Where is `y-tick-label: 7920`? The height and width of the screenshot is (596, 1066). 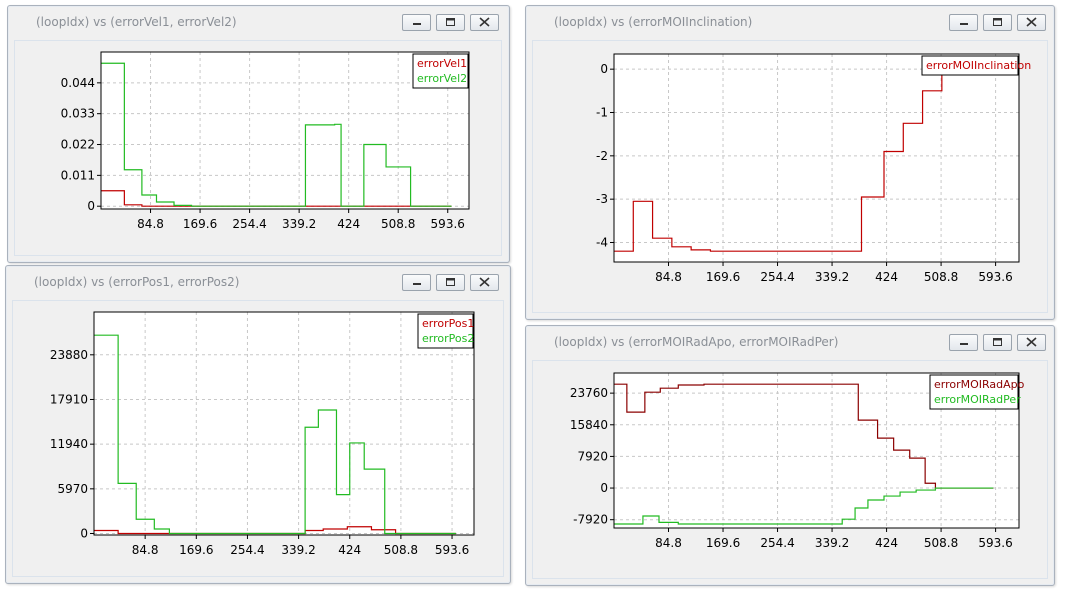
y-tick-label: 7920 is located at coordinates (592, 456).